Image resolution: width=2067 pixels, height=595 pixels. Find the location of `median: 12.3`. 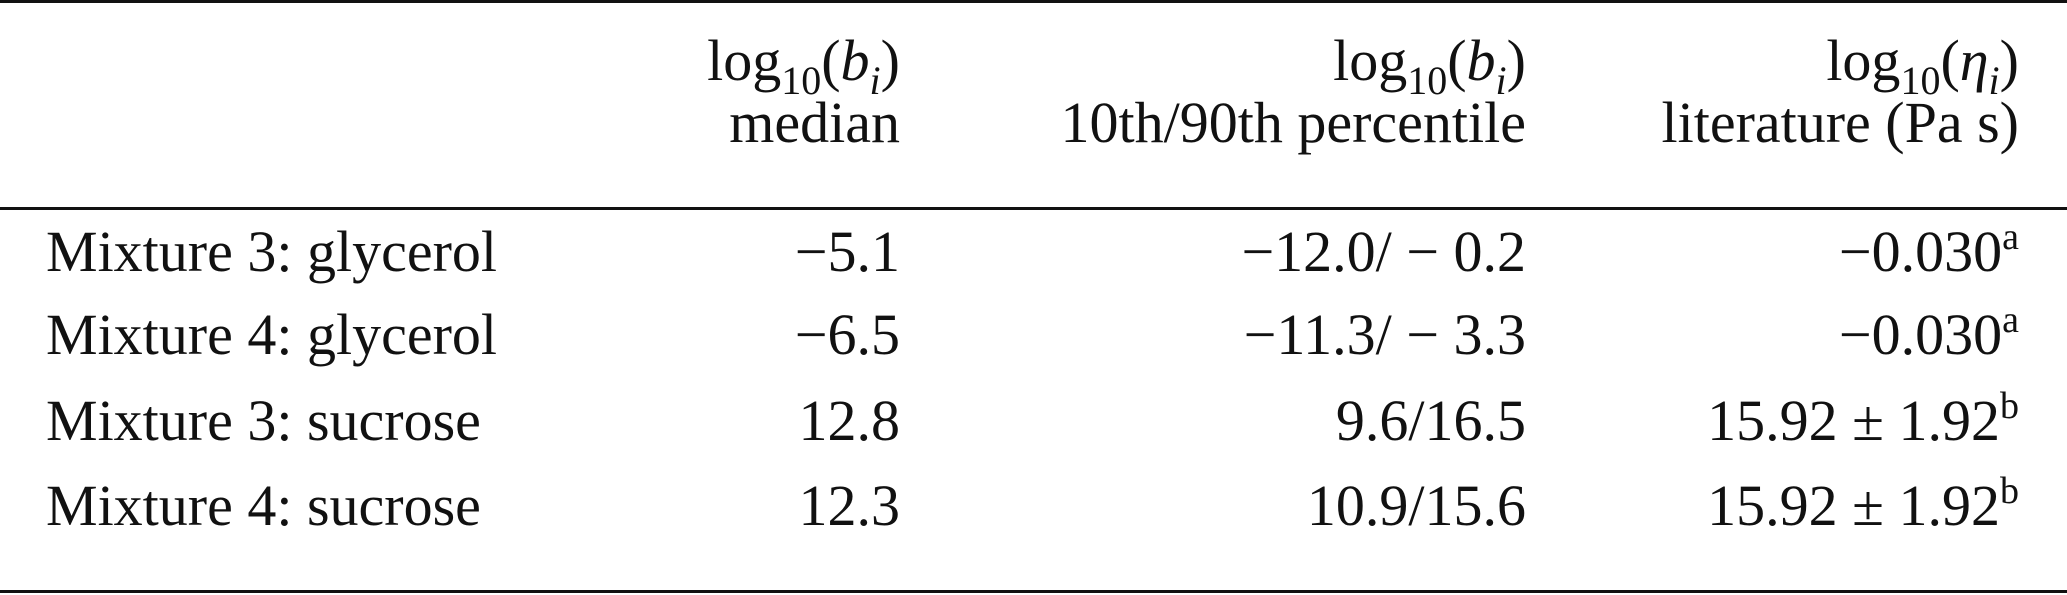

median: 12.3 is located at coordinates (849, 505).